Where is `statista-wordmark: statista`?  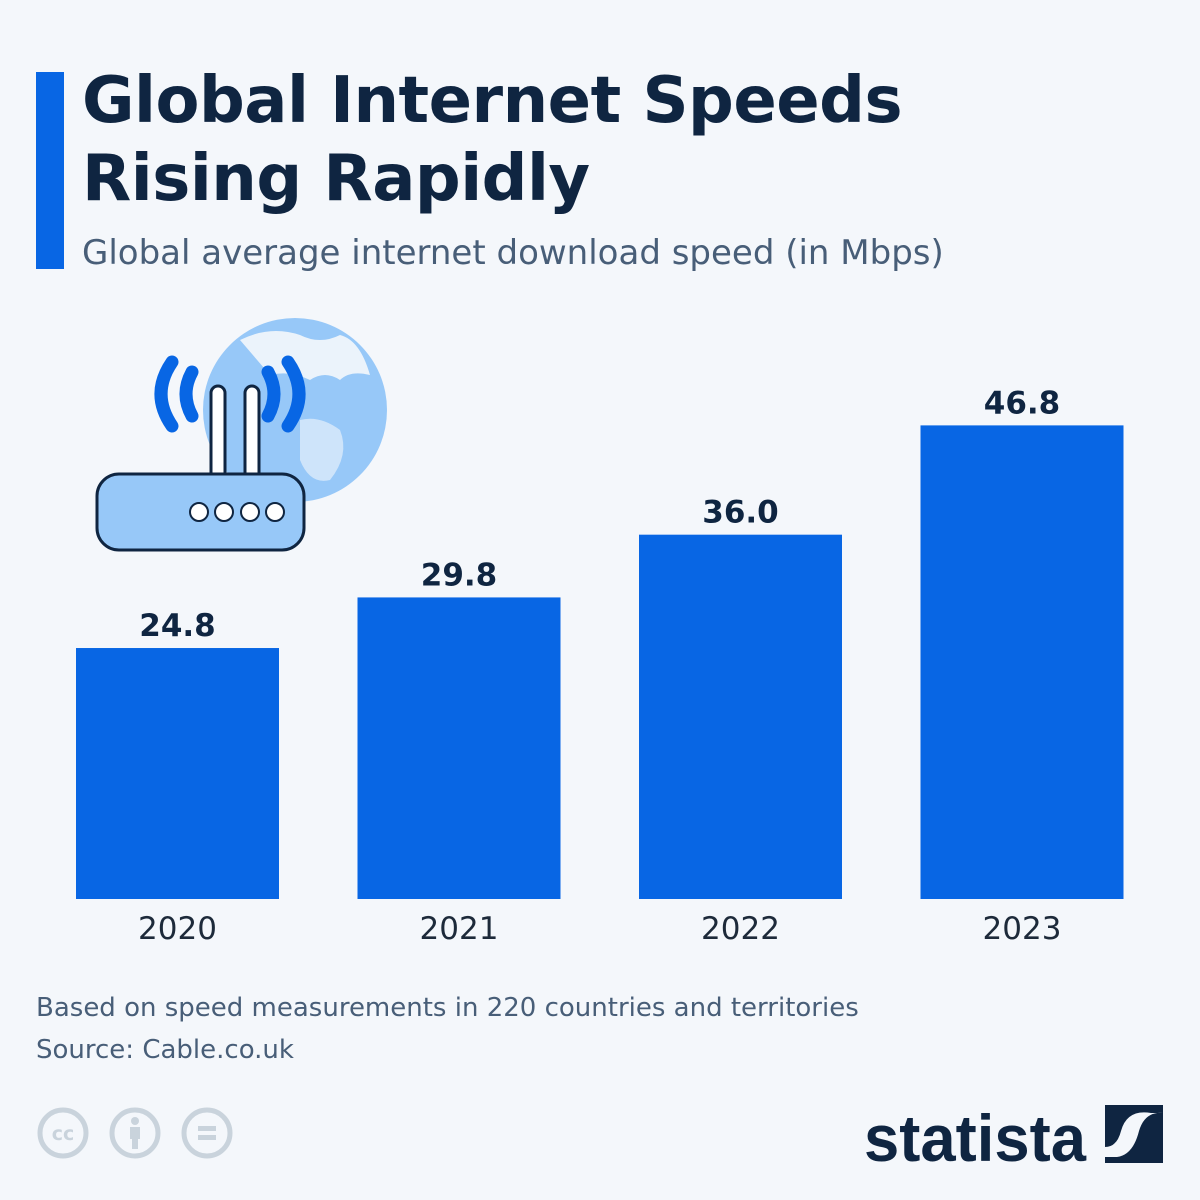 statista-wordmark: statista is located at coordinates (975, 1134).